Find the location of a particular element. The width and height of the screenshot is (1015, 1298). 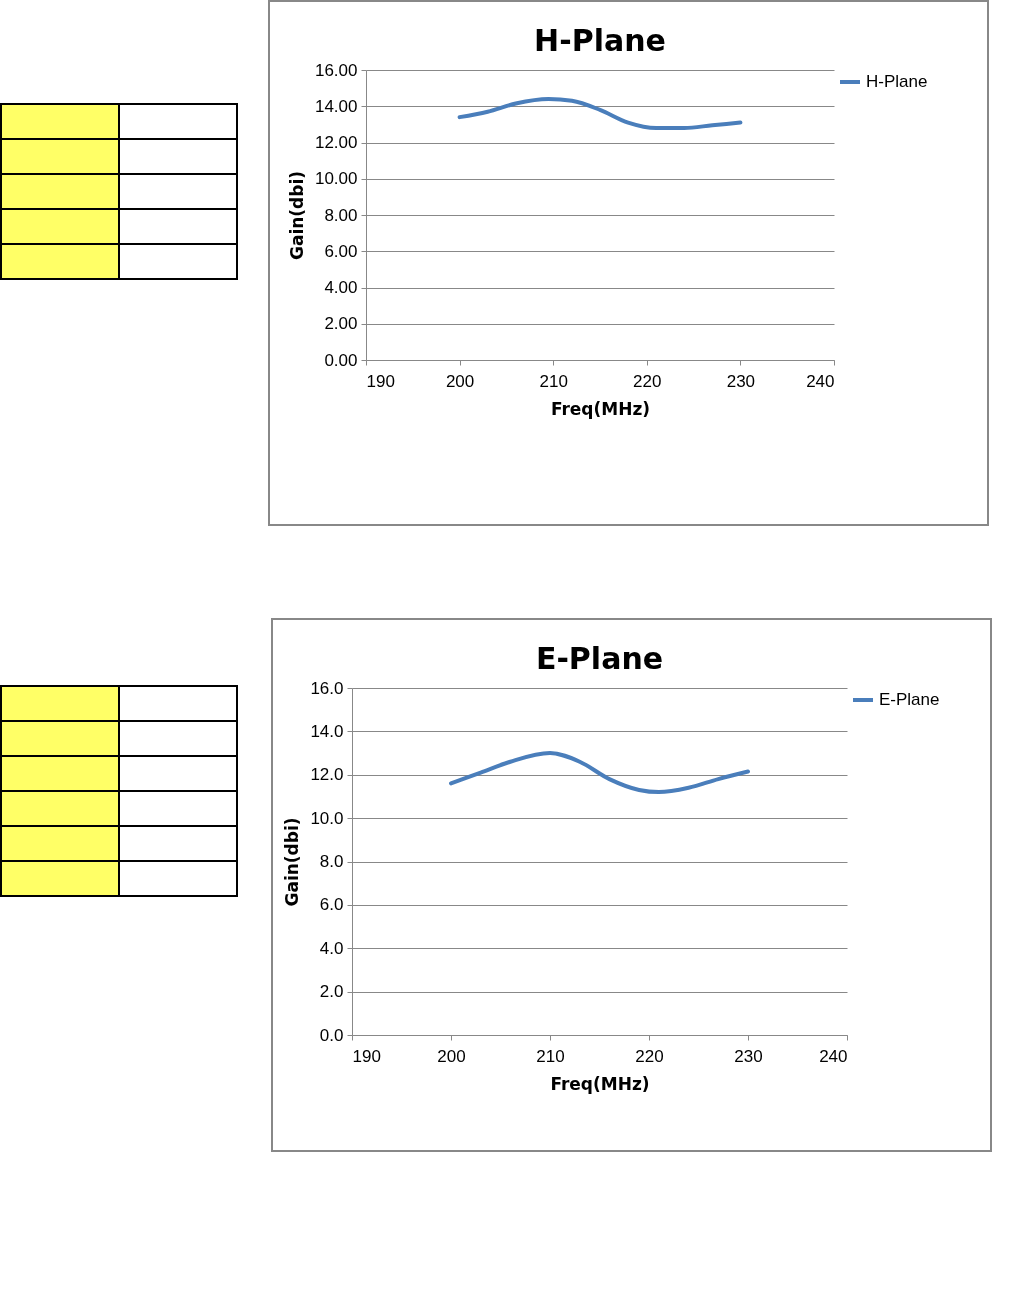

y-tick-label: 4.0 is located at coordinates (331, 948).